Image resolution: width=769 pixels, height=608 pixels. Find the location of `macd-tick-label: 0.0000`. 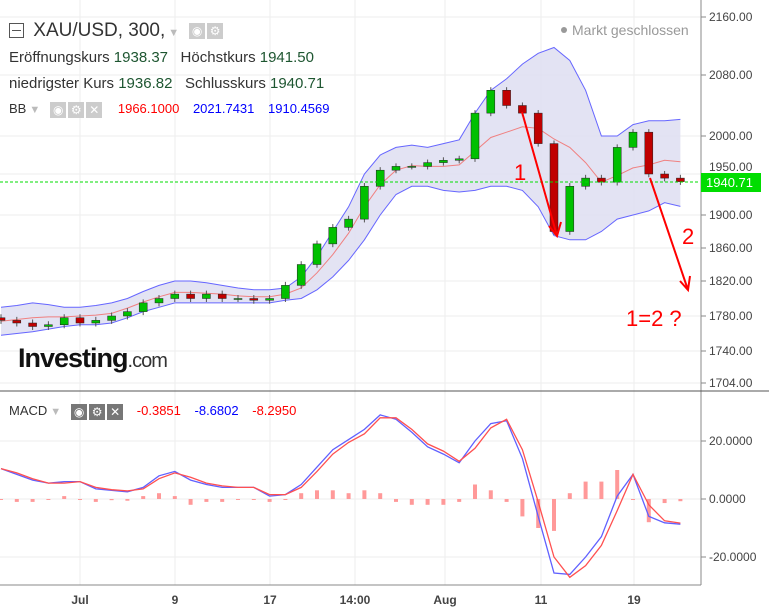

macd-tick-label: 0.0000 is located at coordinates (727, 499).